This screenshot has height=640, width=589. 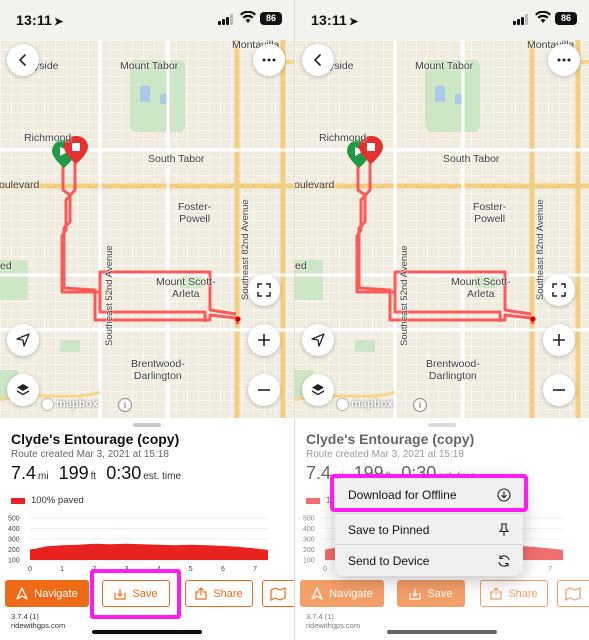 What do you see at coordinates (490, 213) in the screenshot?
I see `map-label: Foster- Powell` at bounding box center [490, 213].